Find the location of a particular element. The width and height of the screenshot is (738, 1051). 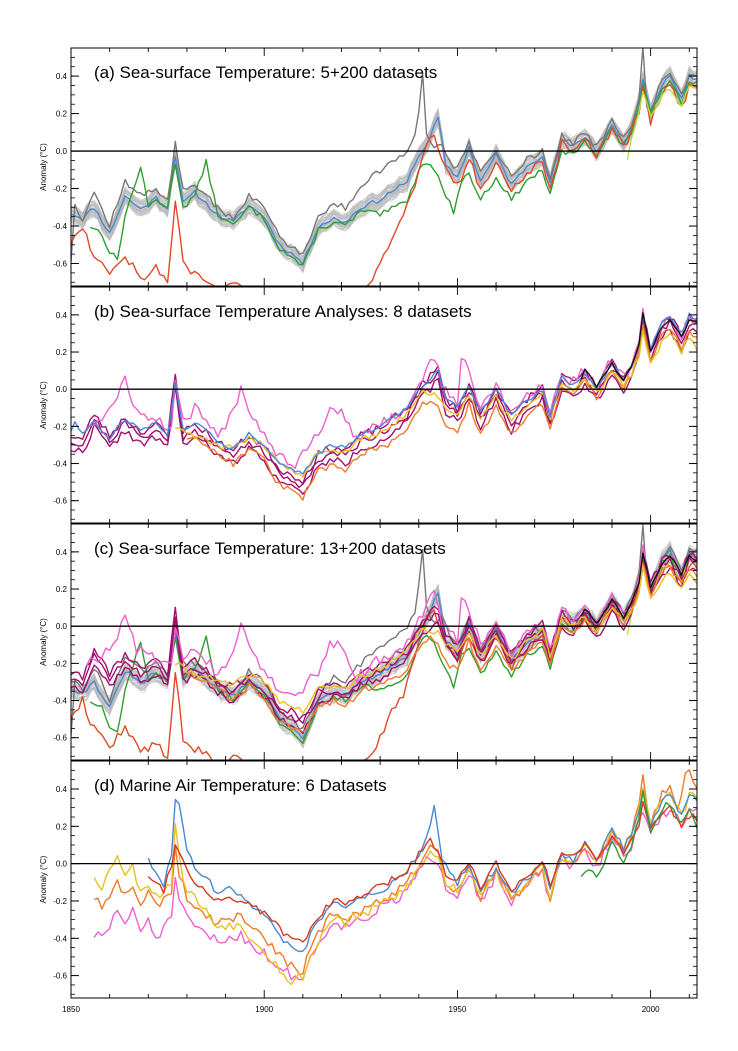

panel-title: (d) Marine Air Temperature: 6 Datasets is located at coordinates (240, 785).